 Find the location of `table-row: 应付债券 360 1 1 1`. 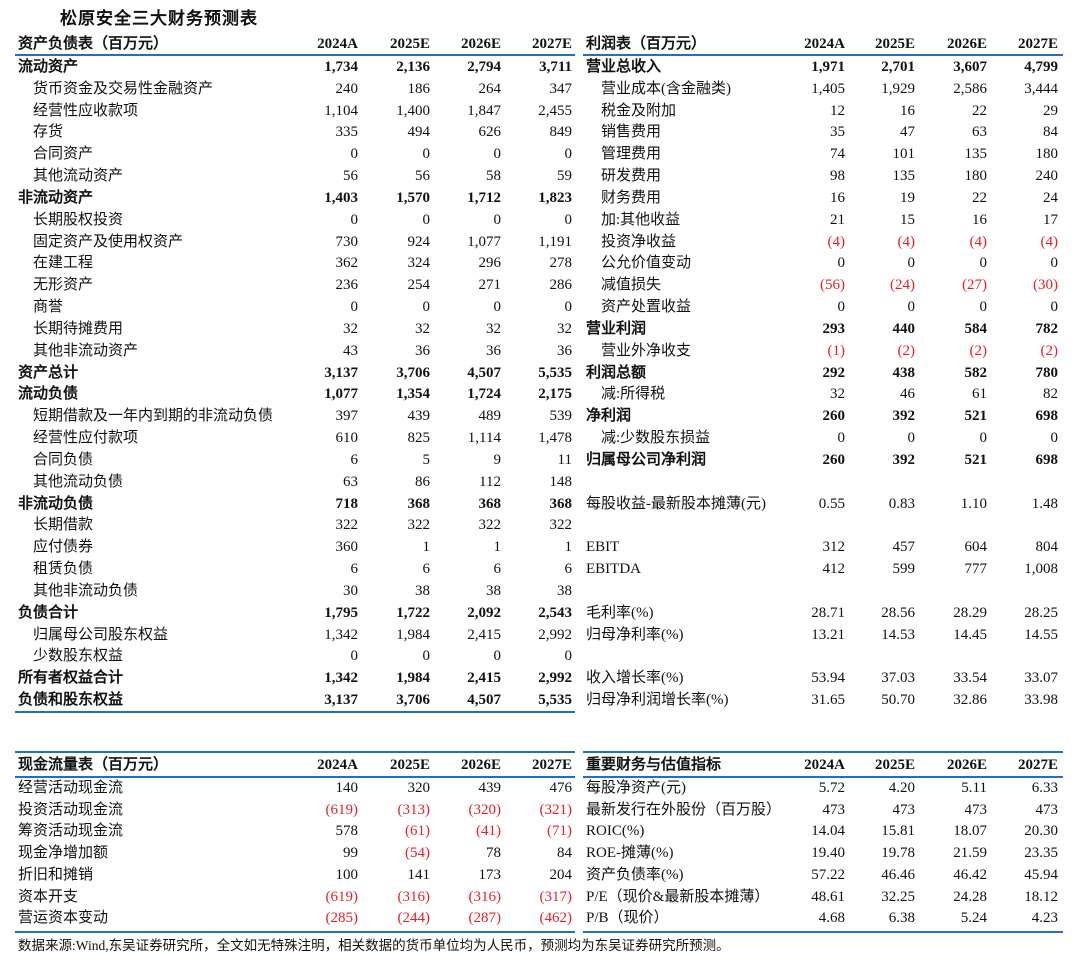

table-row: 应付债券 360 1 1 1 is located at coordinates (295, 547).